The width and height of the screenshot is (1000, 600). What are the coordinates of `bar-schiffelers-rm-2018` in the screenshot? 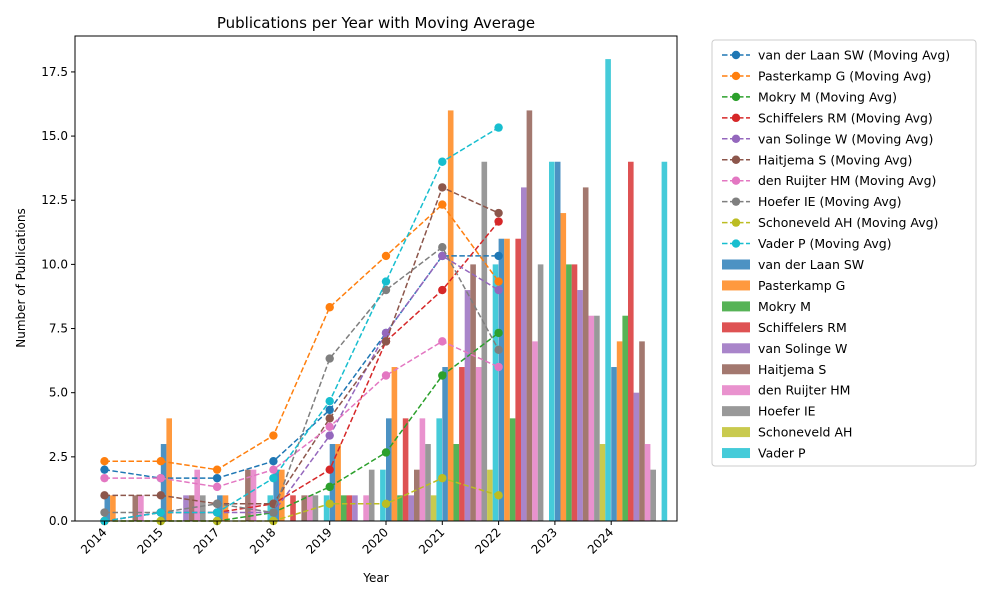 It's located at (293, 508).